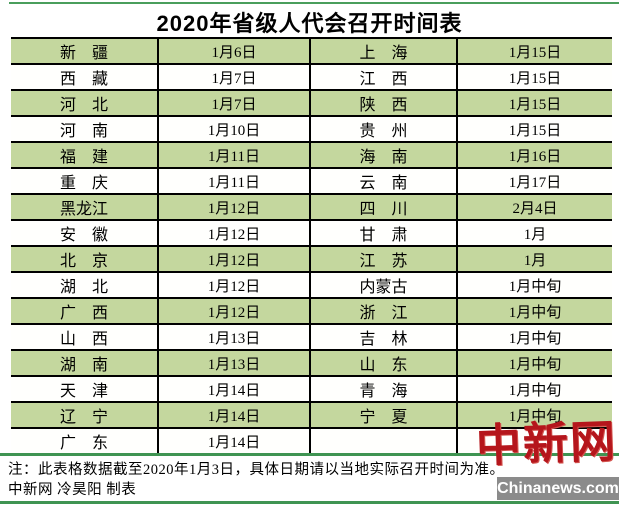 The width and height of the screenshot is (619, 506). What do you see at coordinates (85, 415) in the screenshot?
I see `province-cell: 辽 宁` at bounding box center [85, 415].